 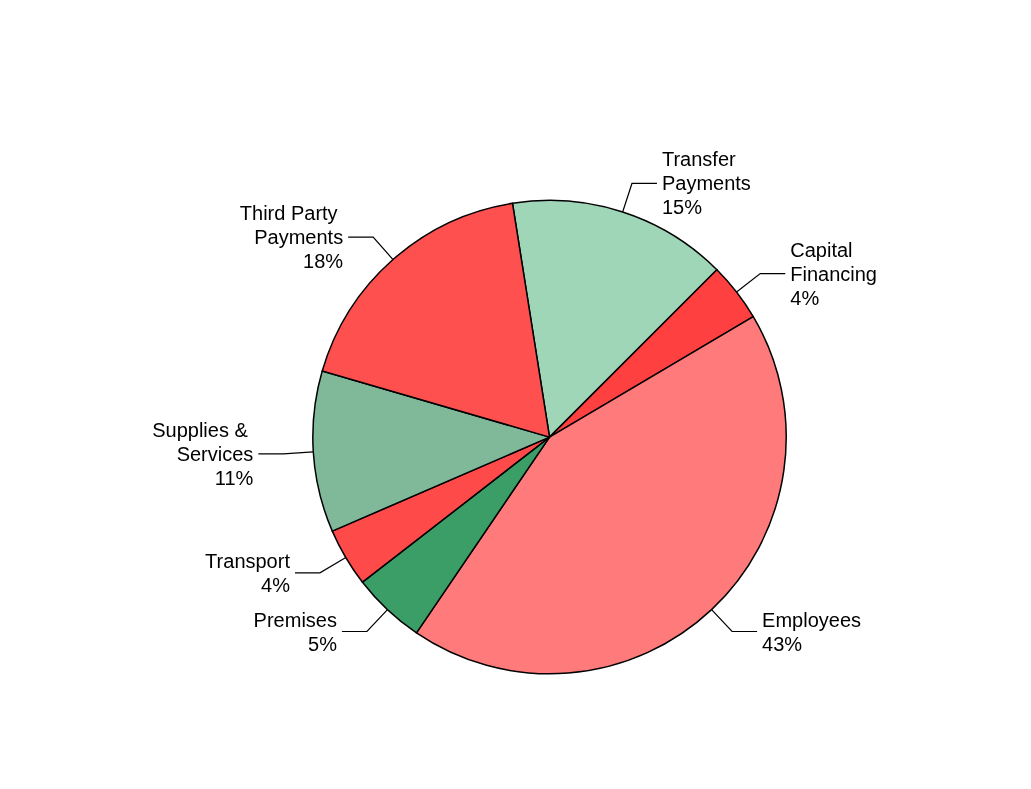 What do you see at coordinates (323, 643) in the screenshot?
I see `data-label: 5%` at bounding box center [323, 643].